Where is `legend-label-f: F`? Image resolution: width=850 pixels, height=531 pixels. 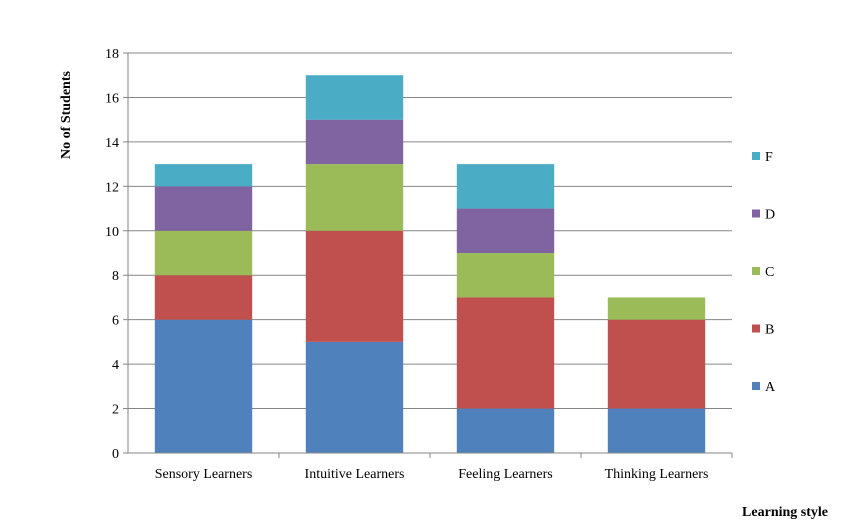
legend-label-f: F is located at coordinates (769, 157).